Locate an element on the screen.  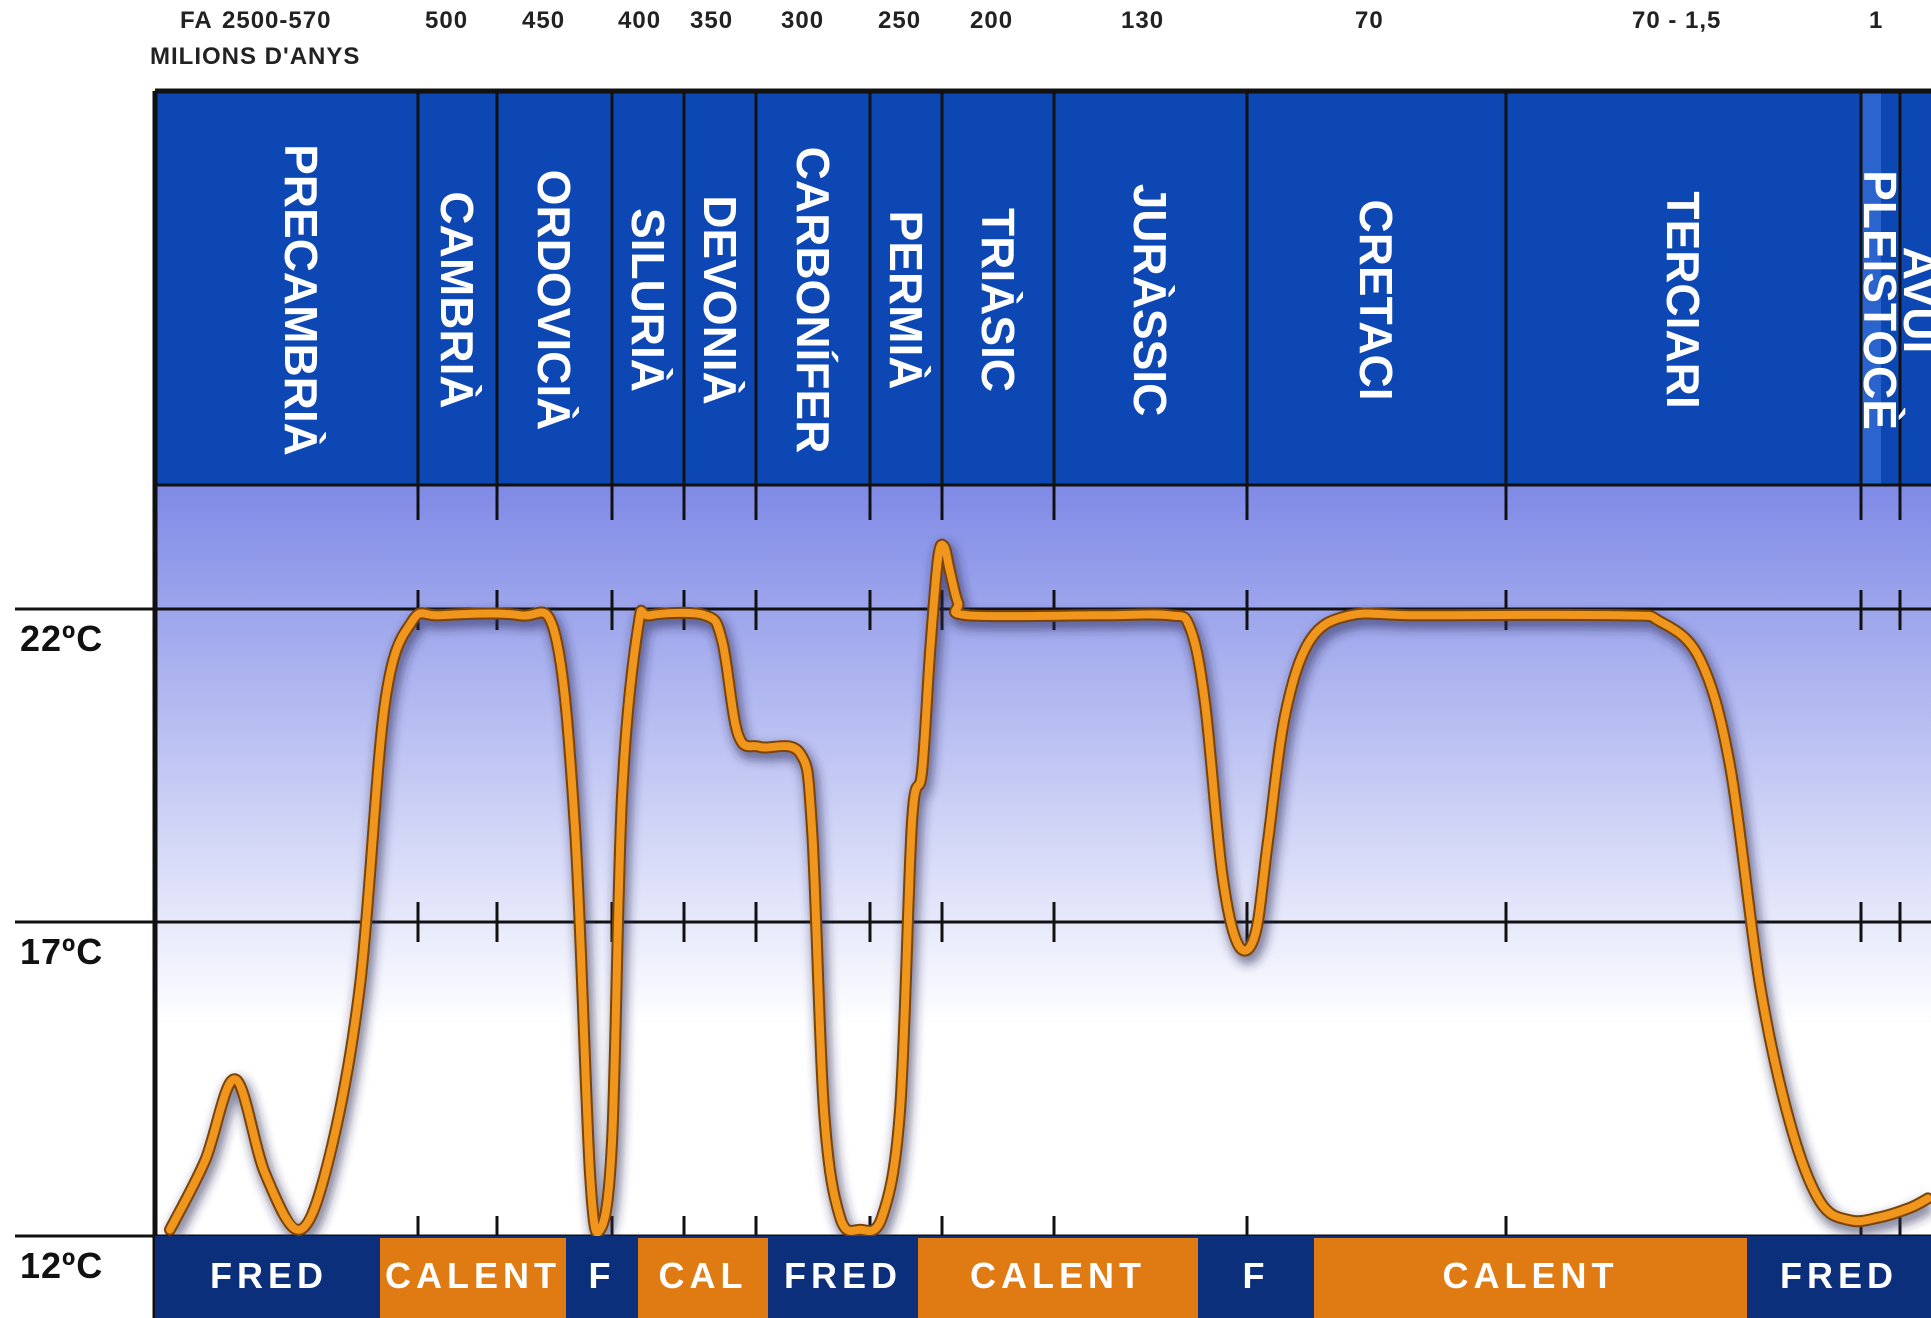
period-label-cambria: CAMBRIÀ is located at coordinates (457, 299).